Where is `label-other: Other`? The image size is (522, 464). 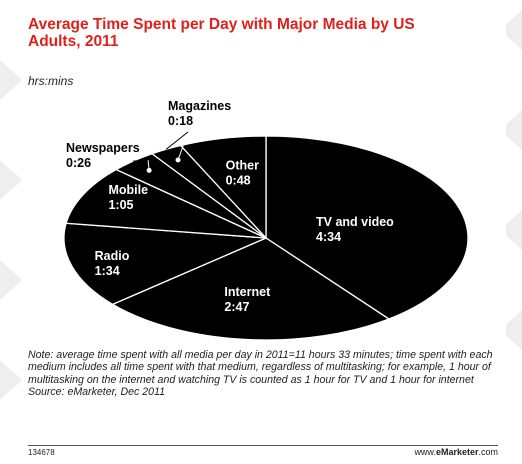
label-other: Other is located at coordinates (242, 165).